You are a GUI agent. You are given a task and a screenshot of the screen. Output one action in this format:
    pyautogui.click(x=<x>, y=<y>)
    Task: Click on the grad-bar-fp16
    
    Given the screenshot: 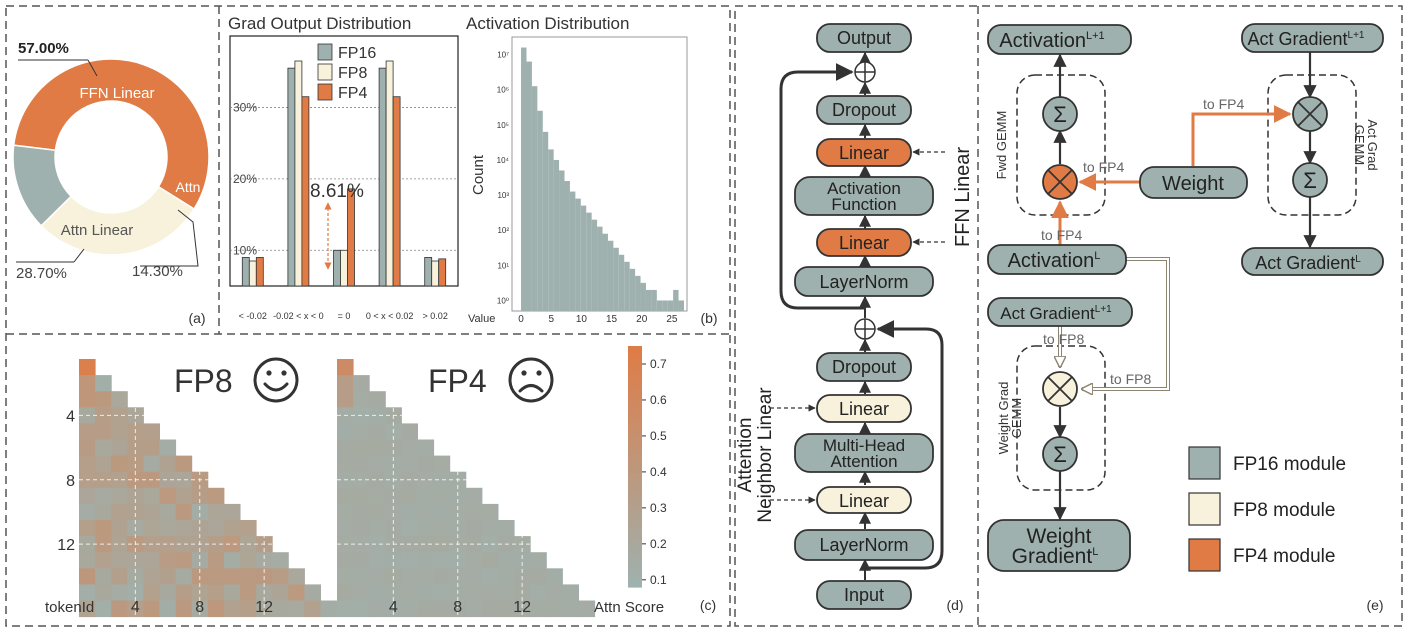 What is the action you would take?
    pyautogui.click(x=382, y=177)
    